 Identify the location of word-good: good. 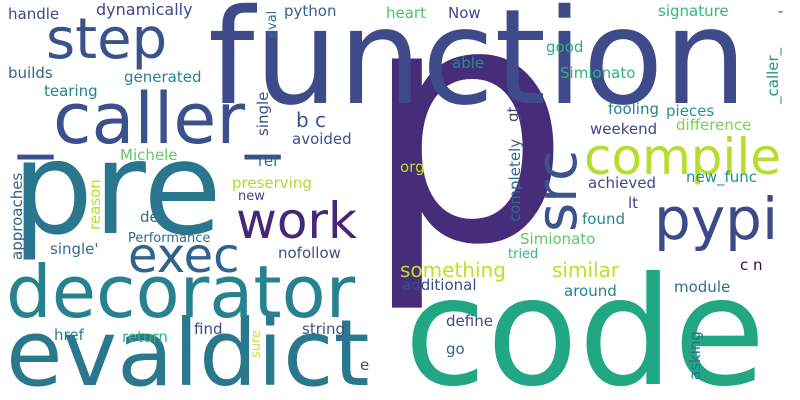
(565, 47).